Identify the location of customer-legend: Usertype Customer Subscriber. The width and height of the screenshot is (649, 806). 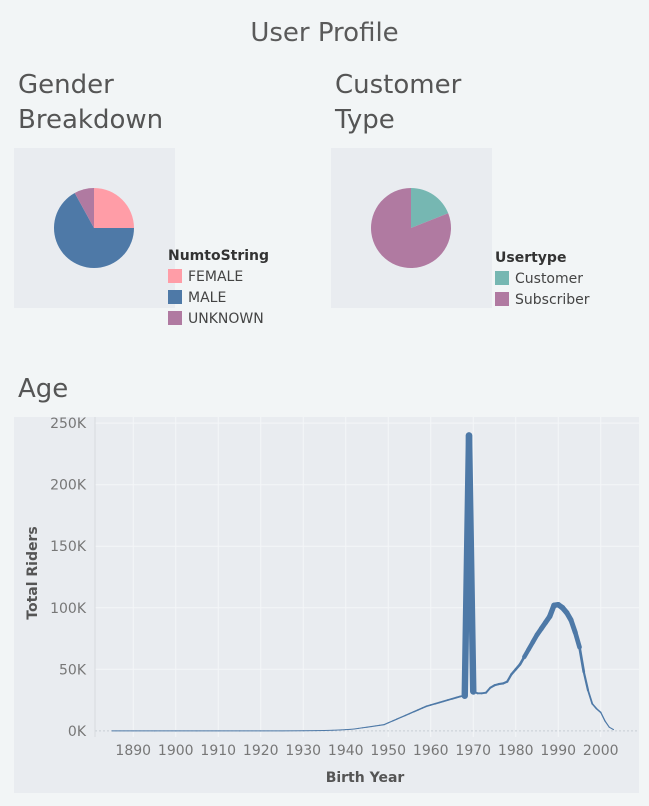
(542, 280).